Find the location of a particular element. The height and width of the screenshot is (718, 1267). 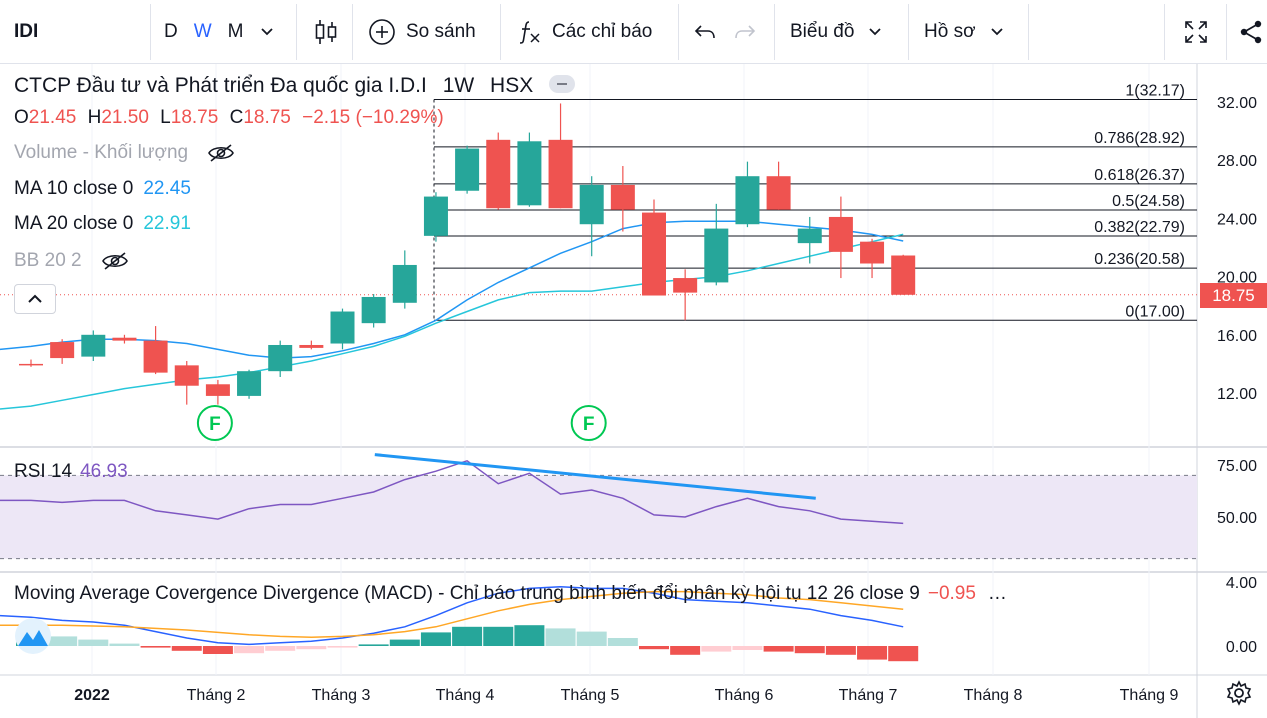

fullscreen-button is located at coordinates (1196, 32).